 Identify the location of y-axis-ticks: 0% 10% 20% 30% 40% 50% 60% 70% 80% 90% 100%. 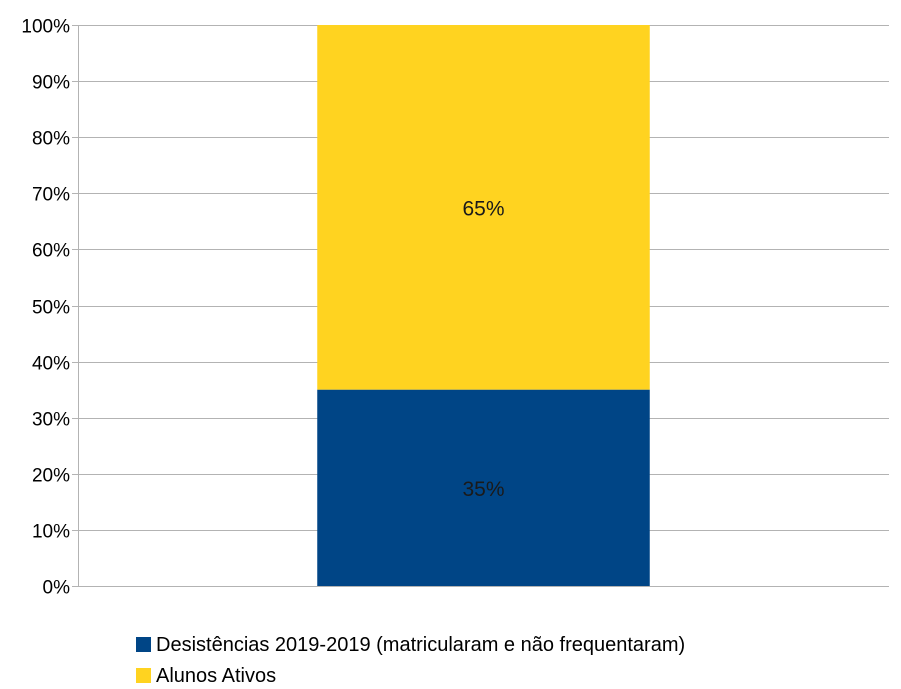
(45, 308).